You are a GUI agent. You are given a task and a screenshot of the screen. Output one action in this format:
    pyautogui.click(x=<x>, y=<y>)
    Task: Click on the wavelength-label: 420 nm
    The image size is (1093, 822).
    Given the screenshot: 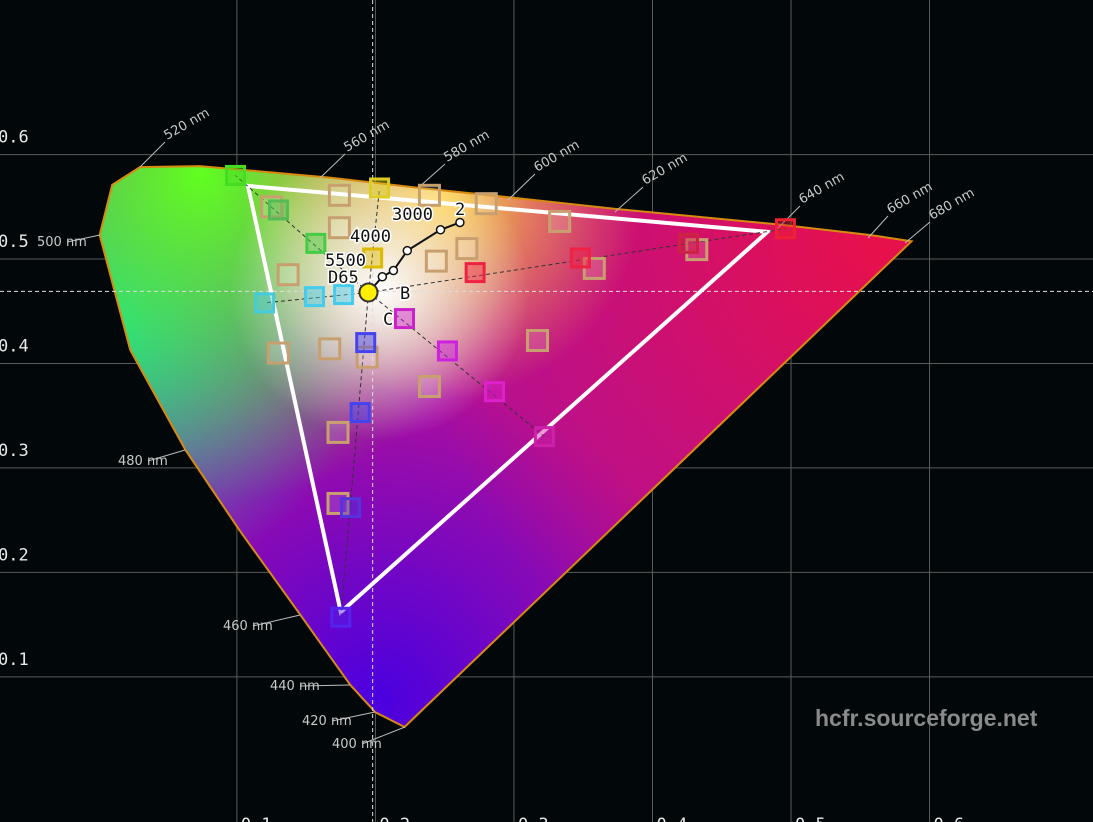 What is the action you would take?
    pyautogui.click(x=327, y=721)
    